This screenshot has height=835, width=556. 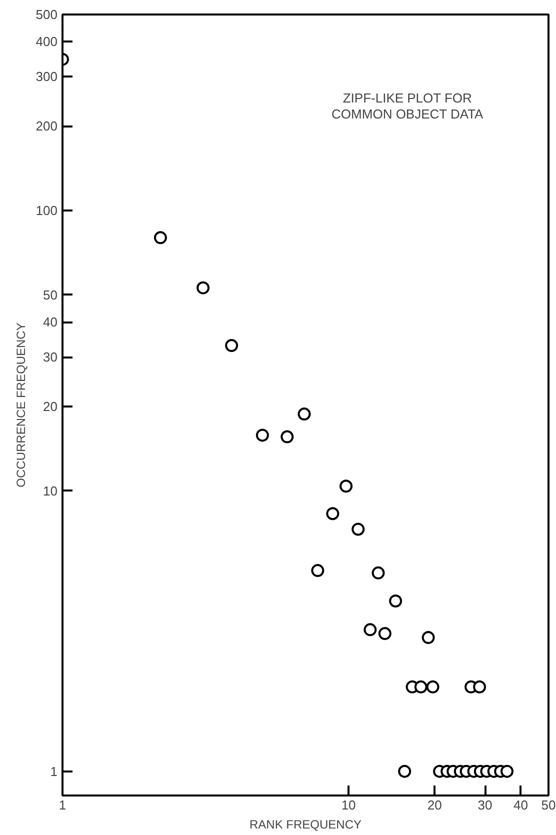 What do you see at coordinates (485, 805) in the screenshot?
I see `x-tick-label: 30` at bounding box center [485, 805].